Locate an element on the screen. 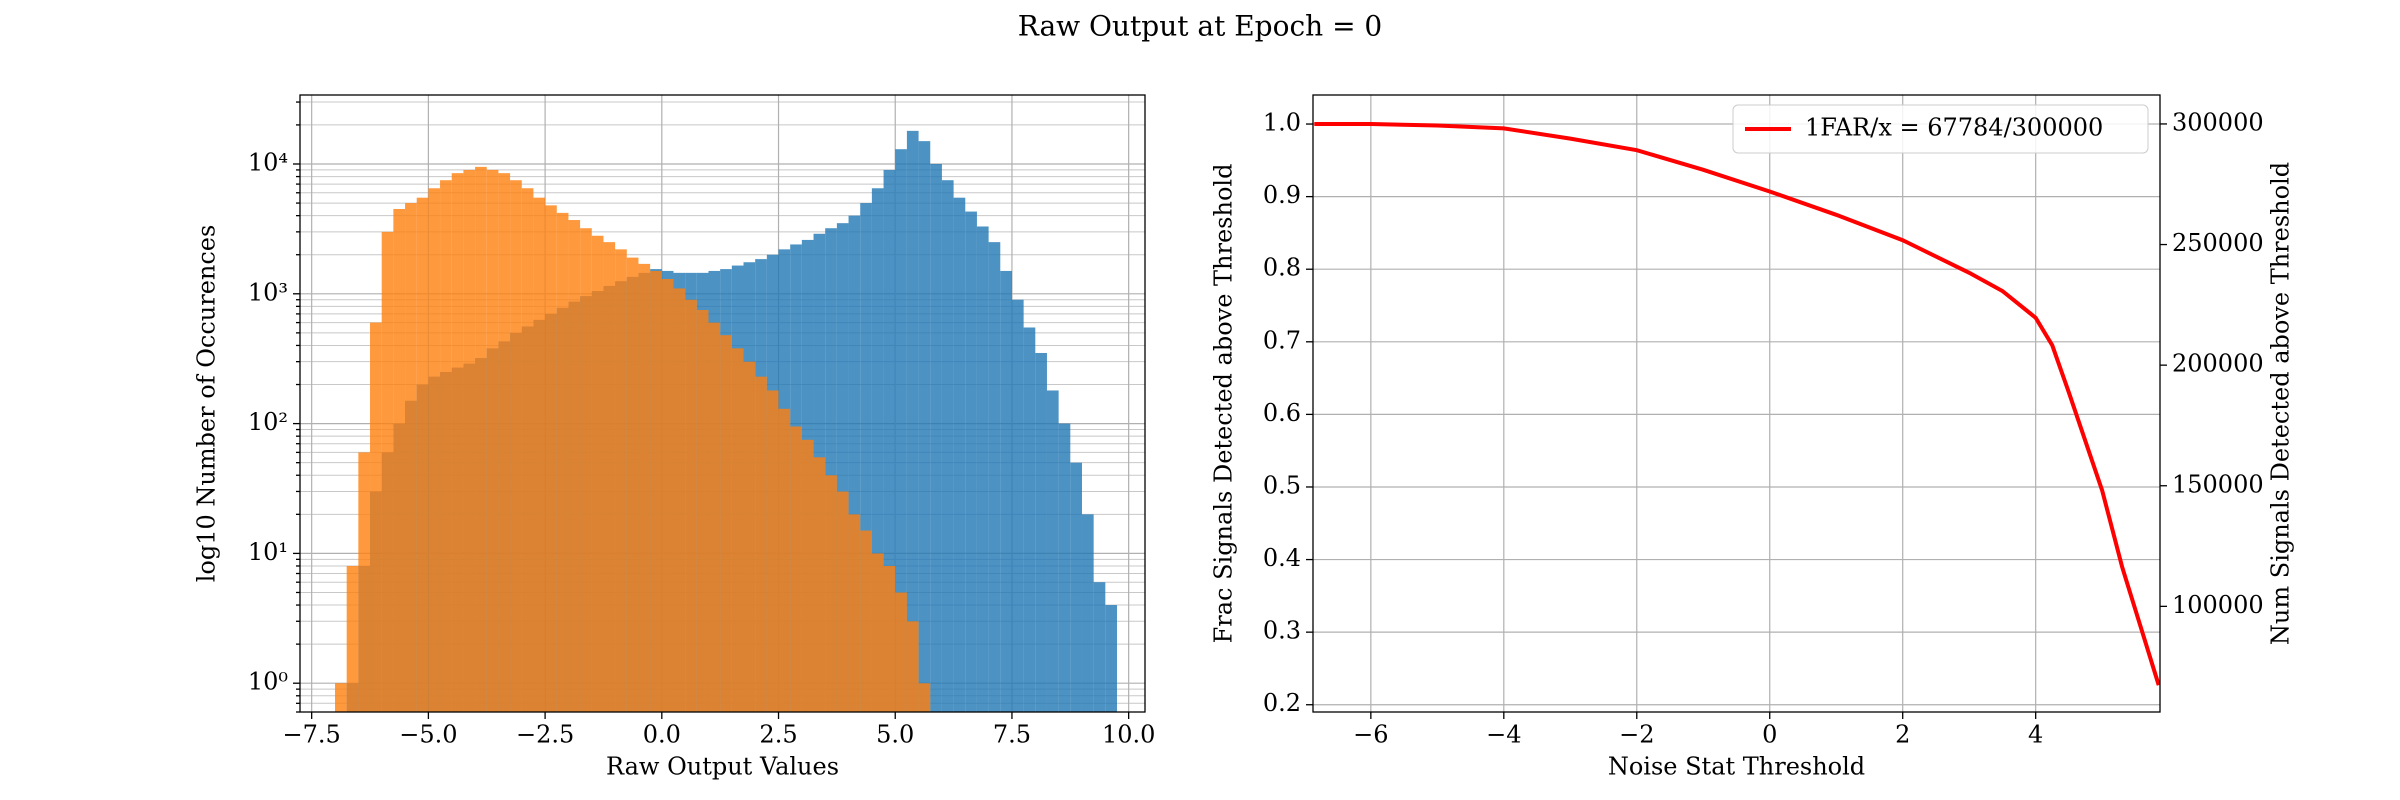  legend-box is located at coordinates (1940, 129).